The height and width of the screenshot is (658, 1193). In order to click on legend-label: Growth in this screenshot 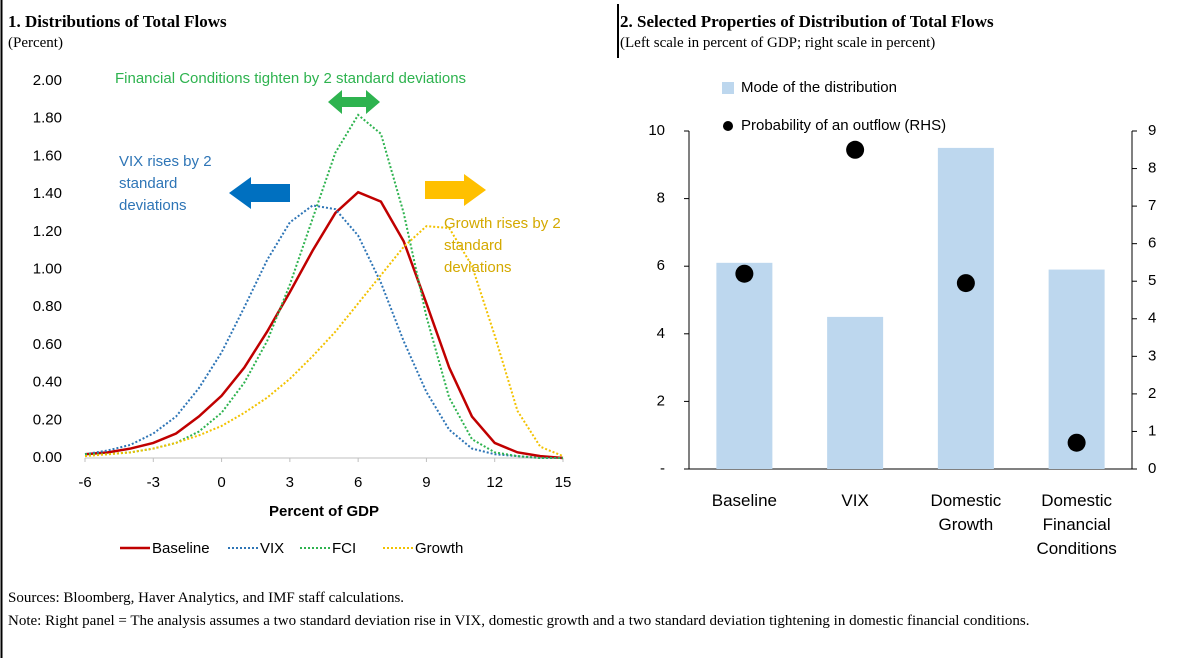, I will do `click(439, 548)`.